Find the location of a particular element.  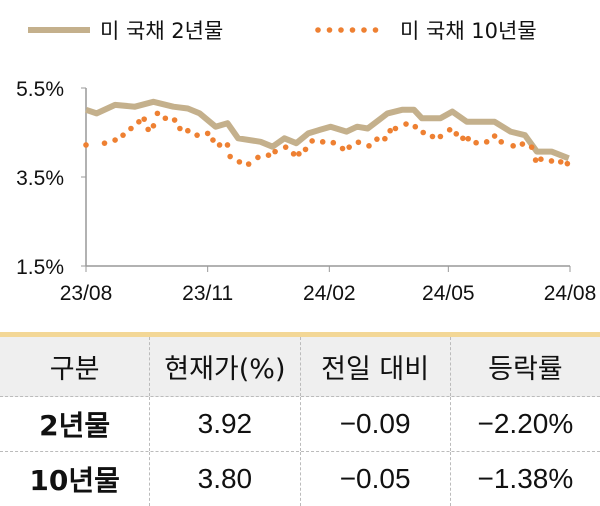

table-header-row: 구분 현재가(%) 전일 대비 등락률 is located at coordinates (300, 367).